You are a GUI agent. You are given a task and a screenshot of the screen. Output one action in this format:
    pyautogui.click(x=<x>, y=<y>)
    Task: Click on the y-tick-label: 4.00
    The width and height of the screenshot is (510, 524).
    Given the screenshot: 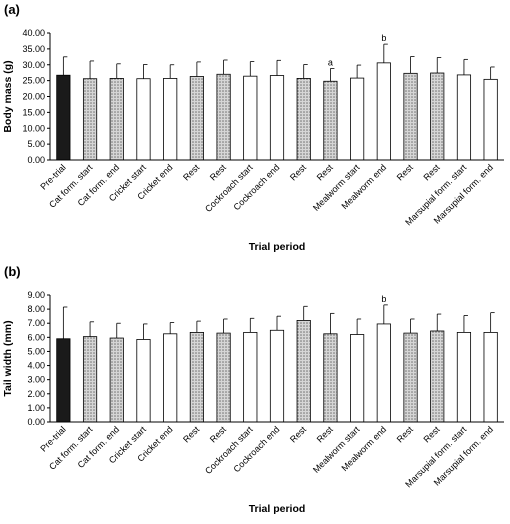 What is the action you would take?
    pyautogui.click(x=36, y=366)
    